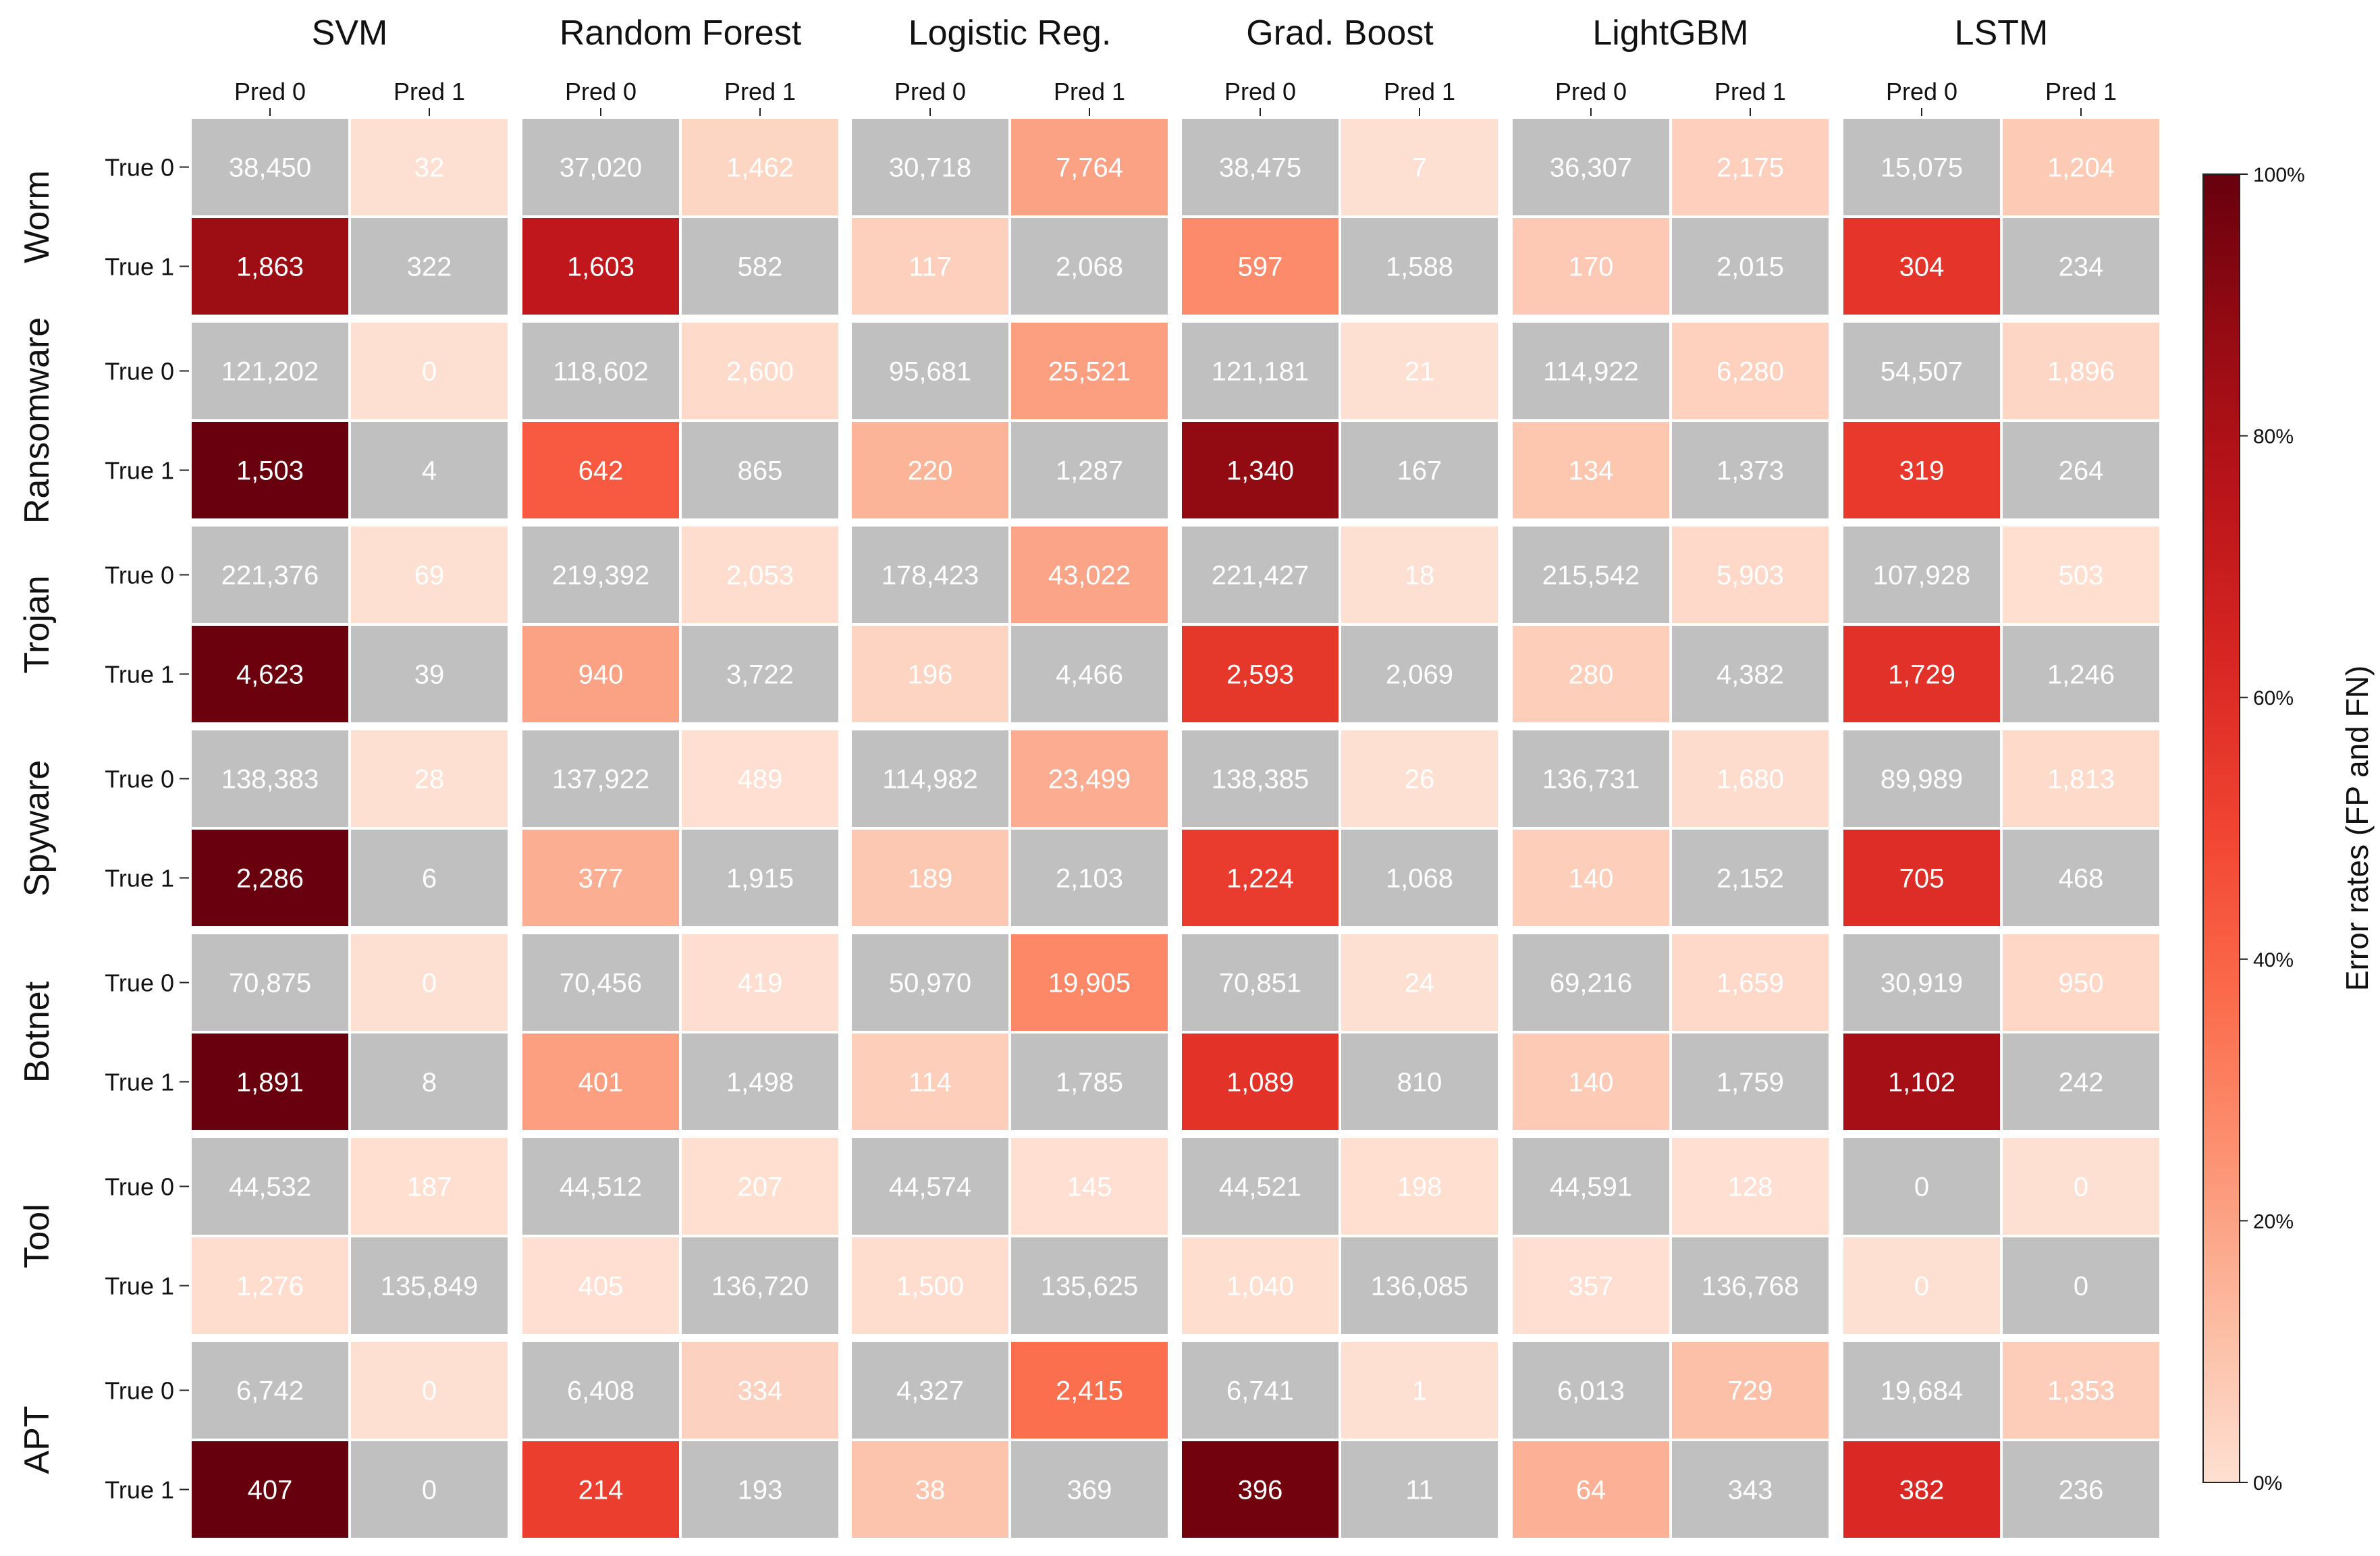 The image size is (2380, 1556). I want to click on cell-value: 2,600, so click(760, 372).